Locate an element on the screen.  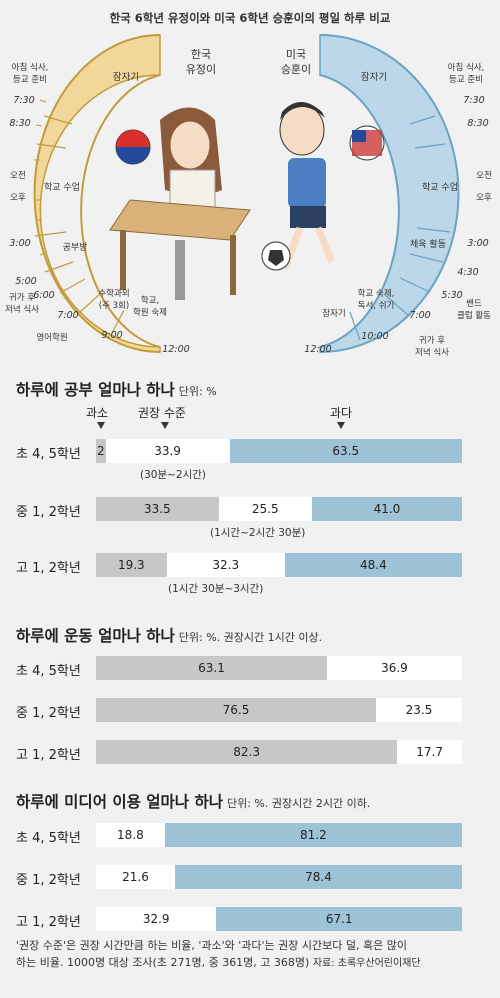
bar-segment-below: 76.5 is located at coordinates (236, 710).